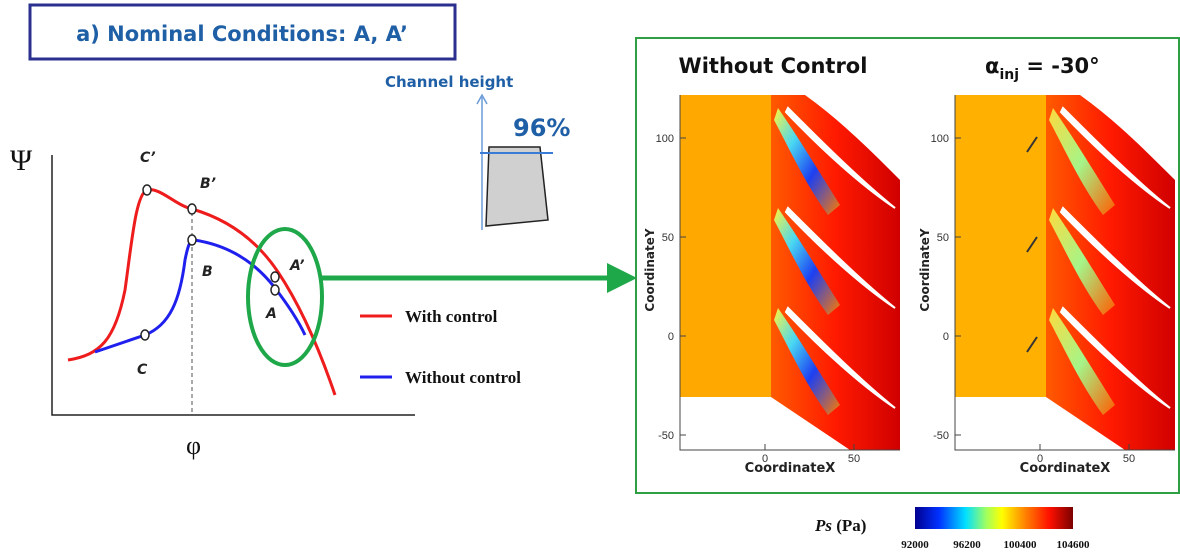 Image resolution: width=1180 pixels, height=560 pixels. Describe the element at coordinates (823, 525) in the screenshot. I see `colorbar-symbol: Ps` at that location.